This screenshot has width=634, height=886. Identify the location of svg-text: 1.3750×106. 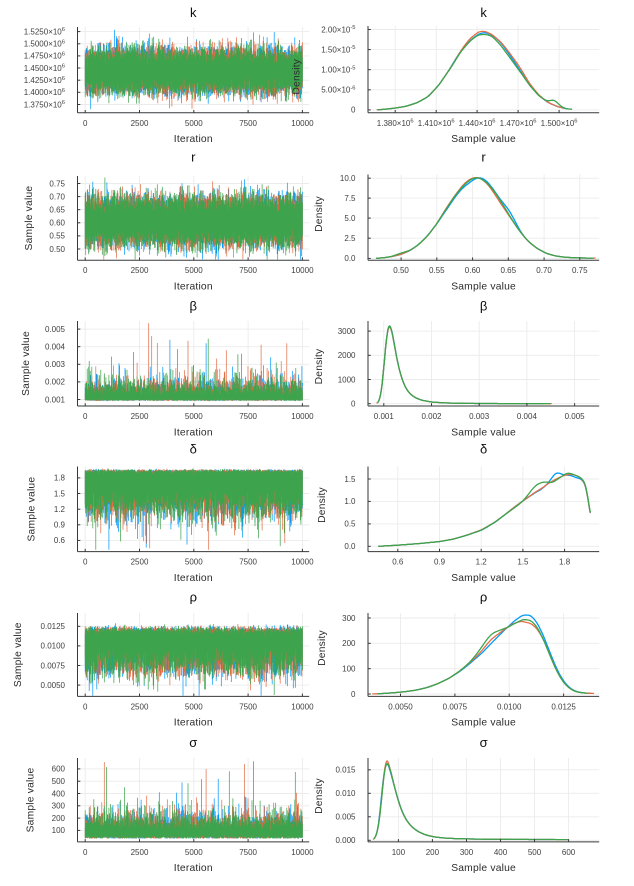
(44, 104).